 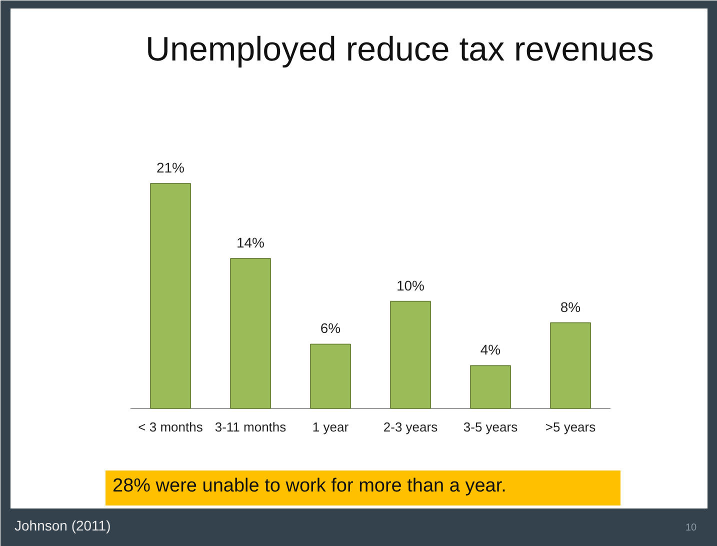 I want to click on data-label: 10%, so click(x=410, y=285).